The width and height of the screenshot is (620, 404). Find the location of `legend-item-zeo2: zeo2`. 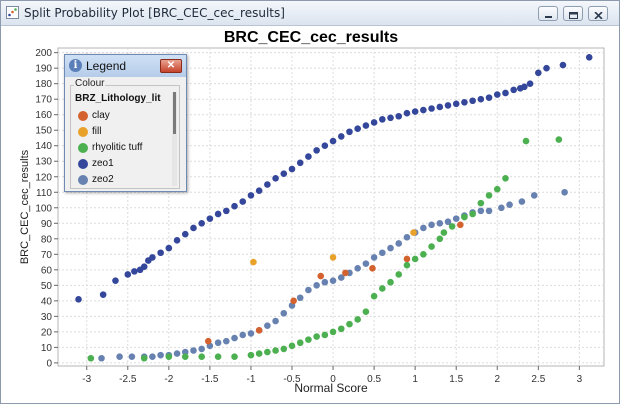

legend-item-zeo2: zeo2 is located at coordinates (124, 180).